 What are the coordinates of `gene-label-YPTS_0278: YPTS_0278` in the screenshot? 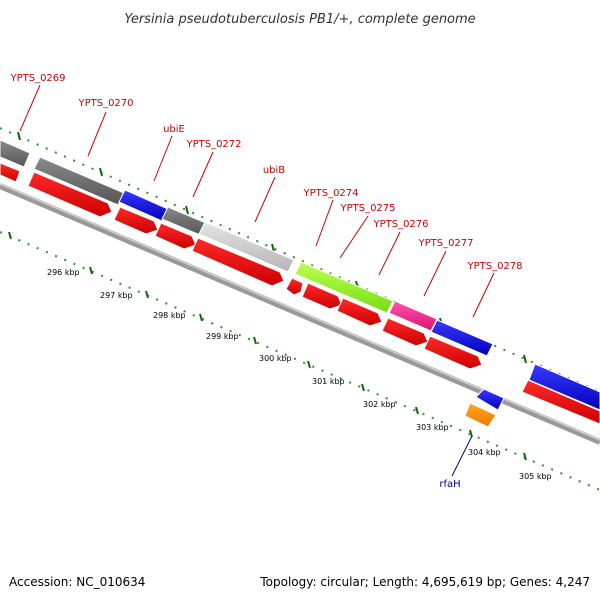 It's located at (494, 266).